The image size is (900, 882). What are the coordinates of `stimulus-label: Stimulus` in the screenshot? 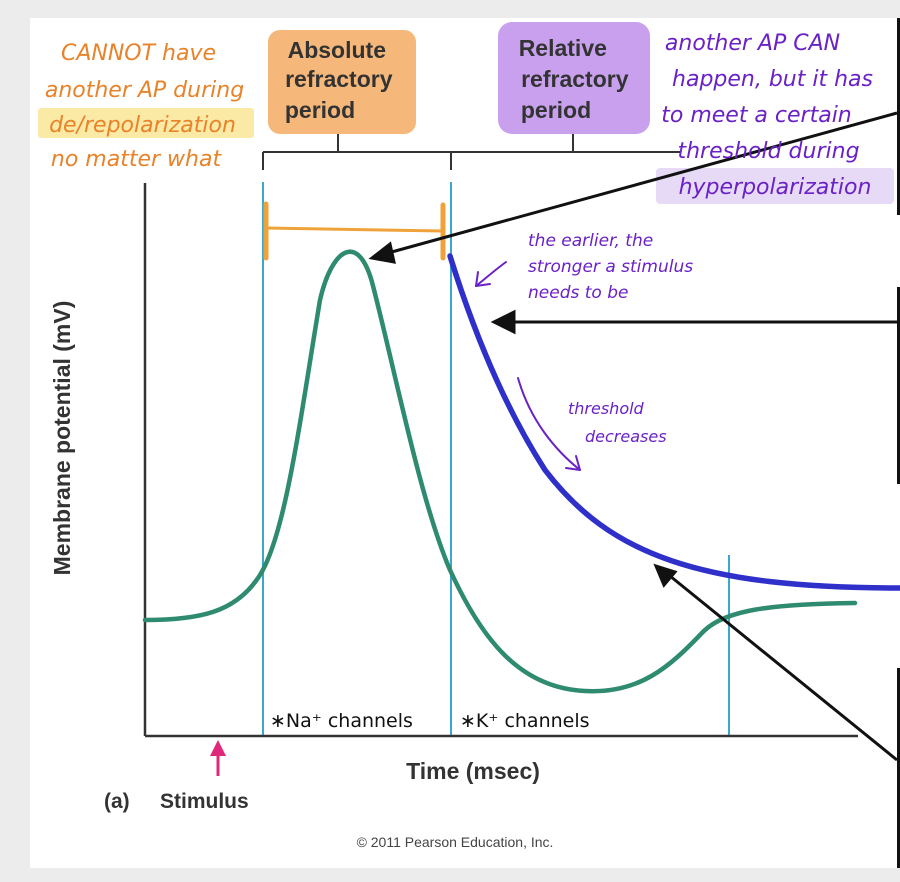 It's located at (204, 801).